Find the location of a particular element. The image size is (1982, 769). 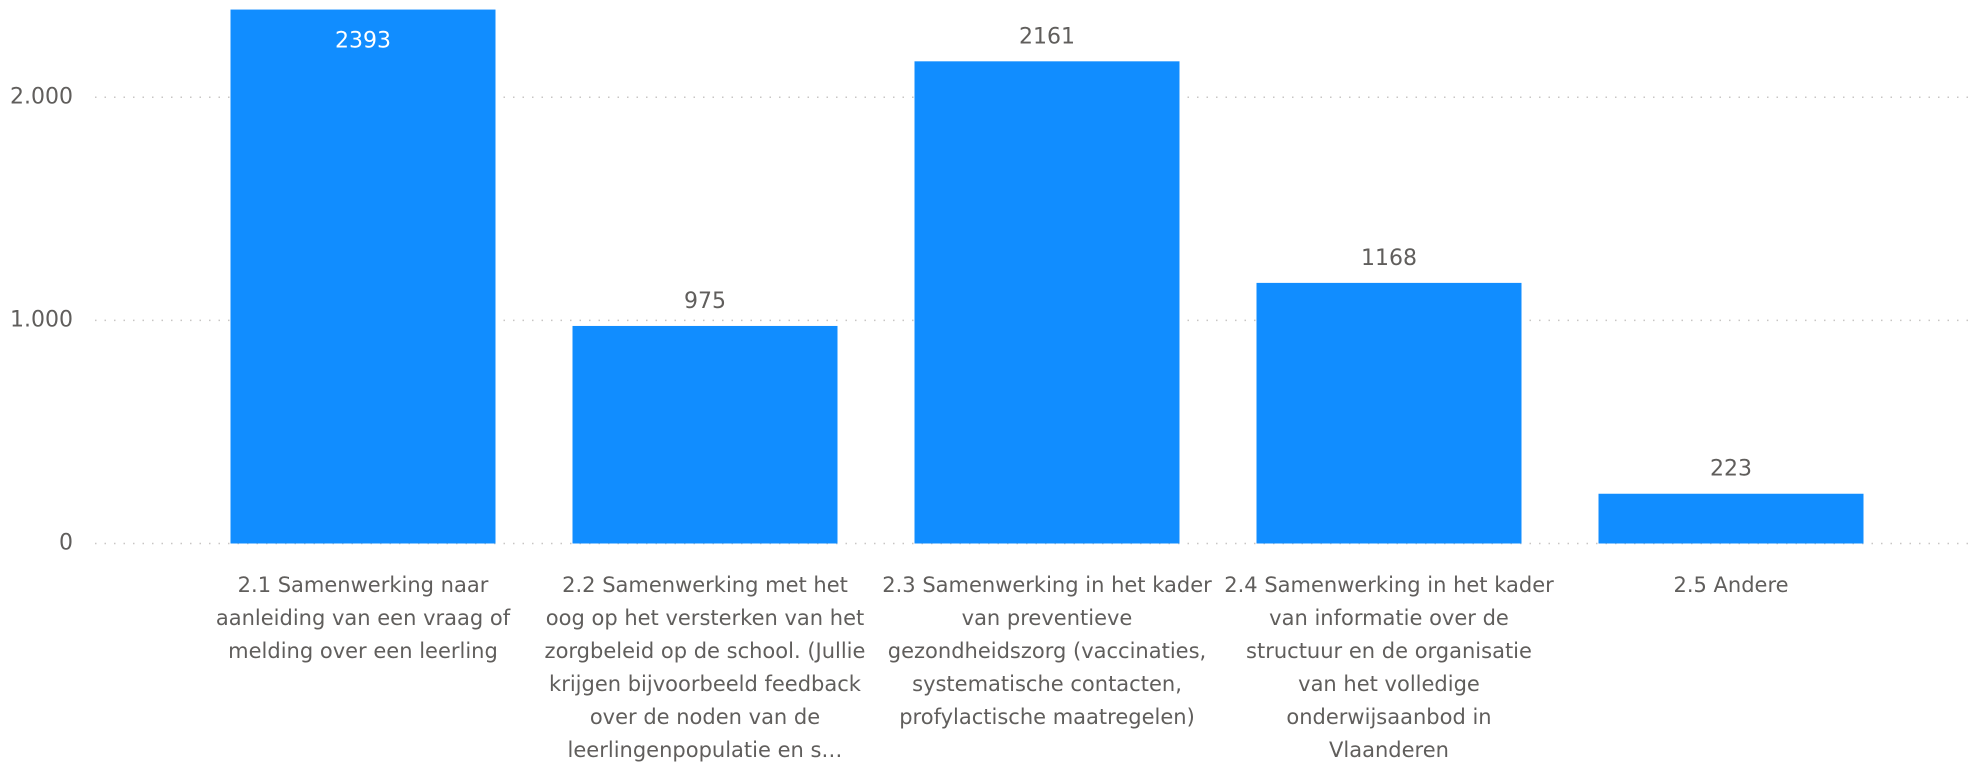

y-tick-label: 1.000 is located at coordinates (41, 319).